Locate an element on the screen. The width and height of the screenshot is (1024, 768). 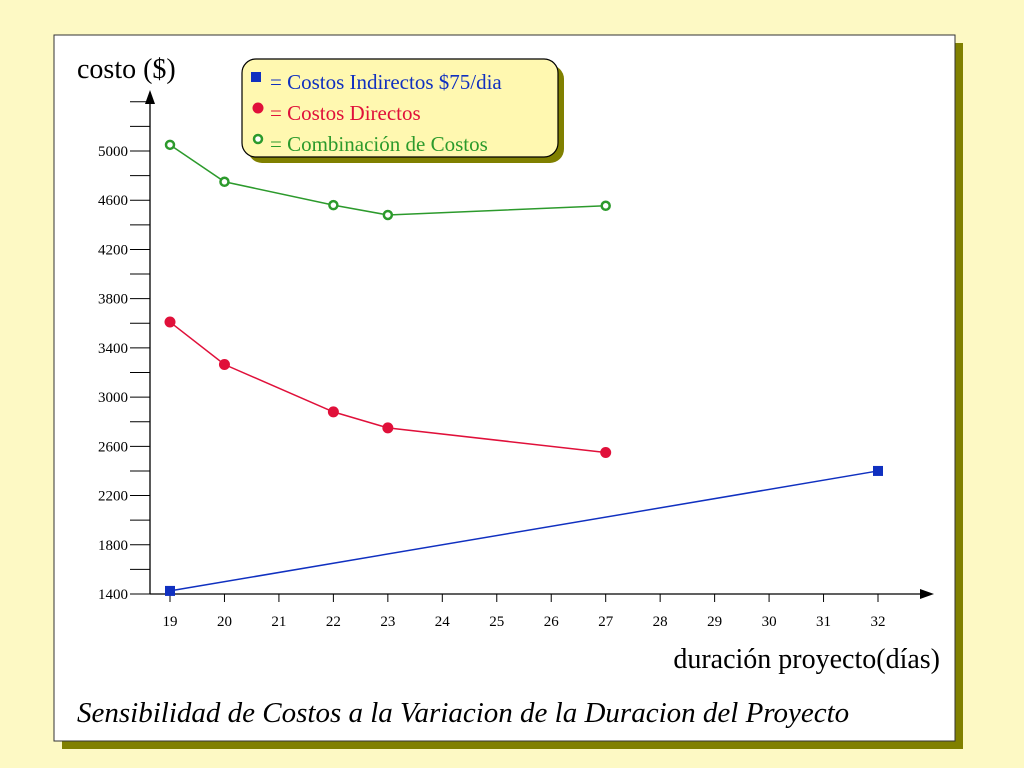
x-tick-label: 30 is located at coordinates (769, 622).